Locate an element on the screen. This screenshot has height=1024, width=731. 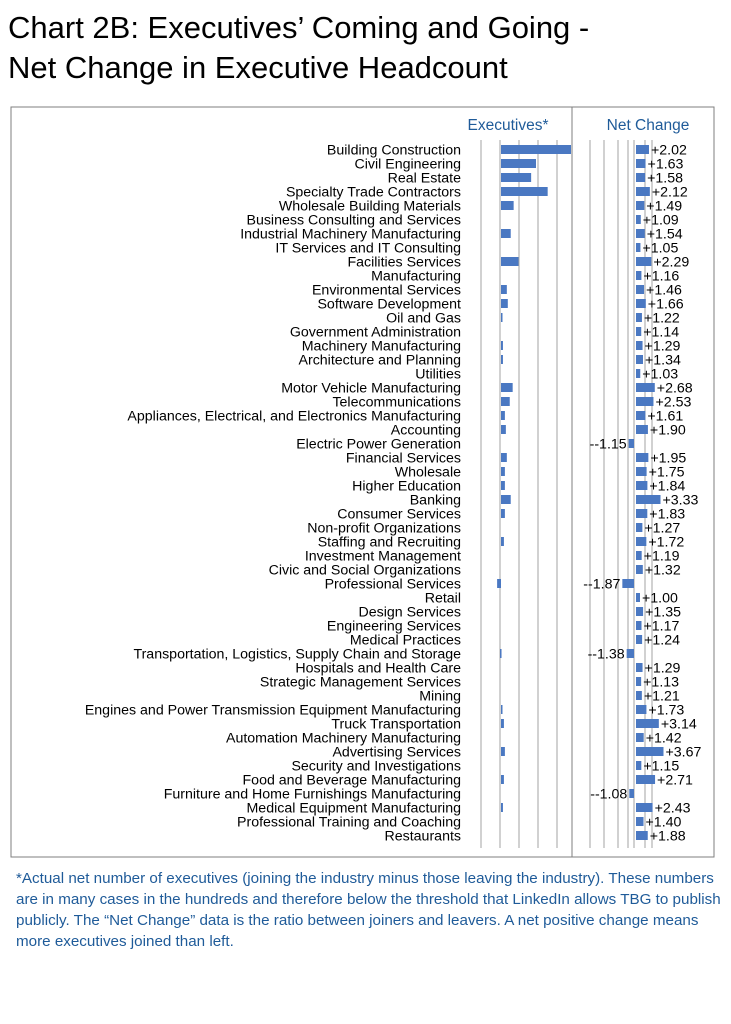
net-change-label: +1.05 is located at coordinates (660, 249).